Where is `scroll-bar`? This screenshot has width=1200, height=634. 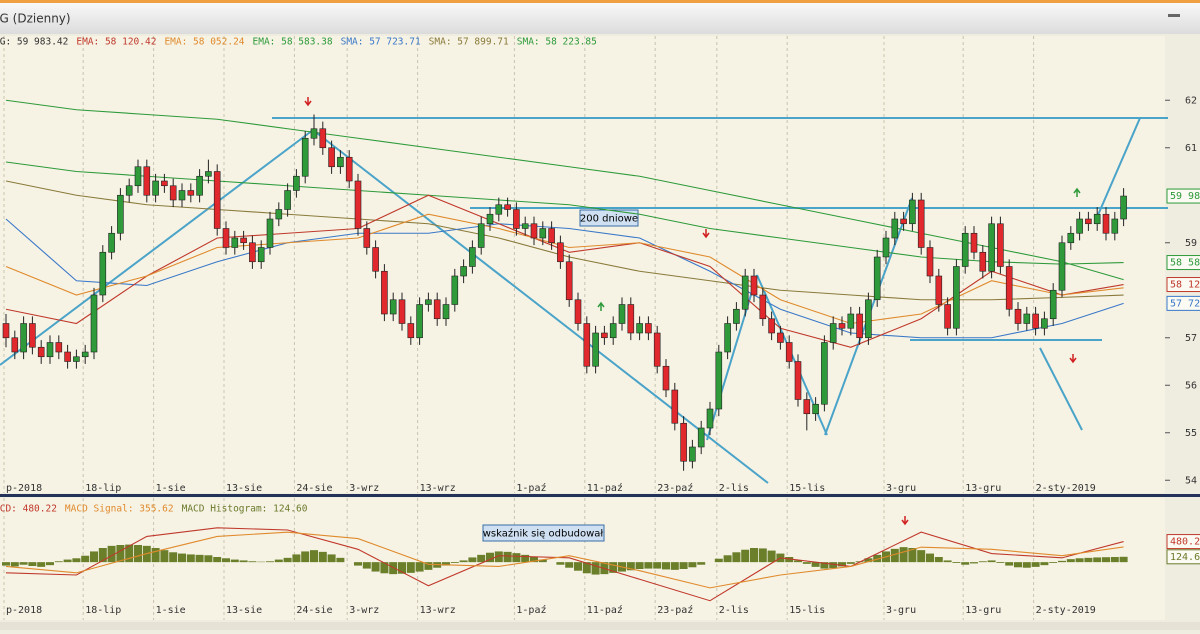 scroll-bar is located at coordinates (600, 626).